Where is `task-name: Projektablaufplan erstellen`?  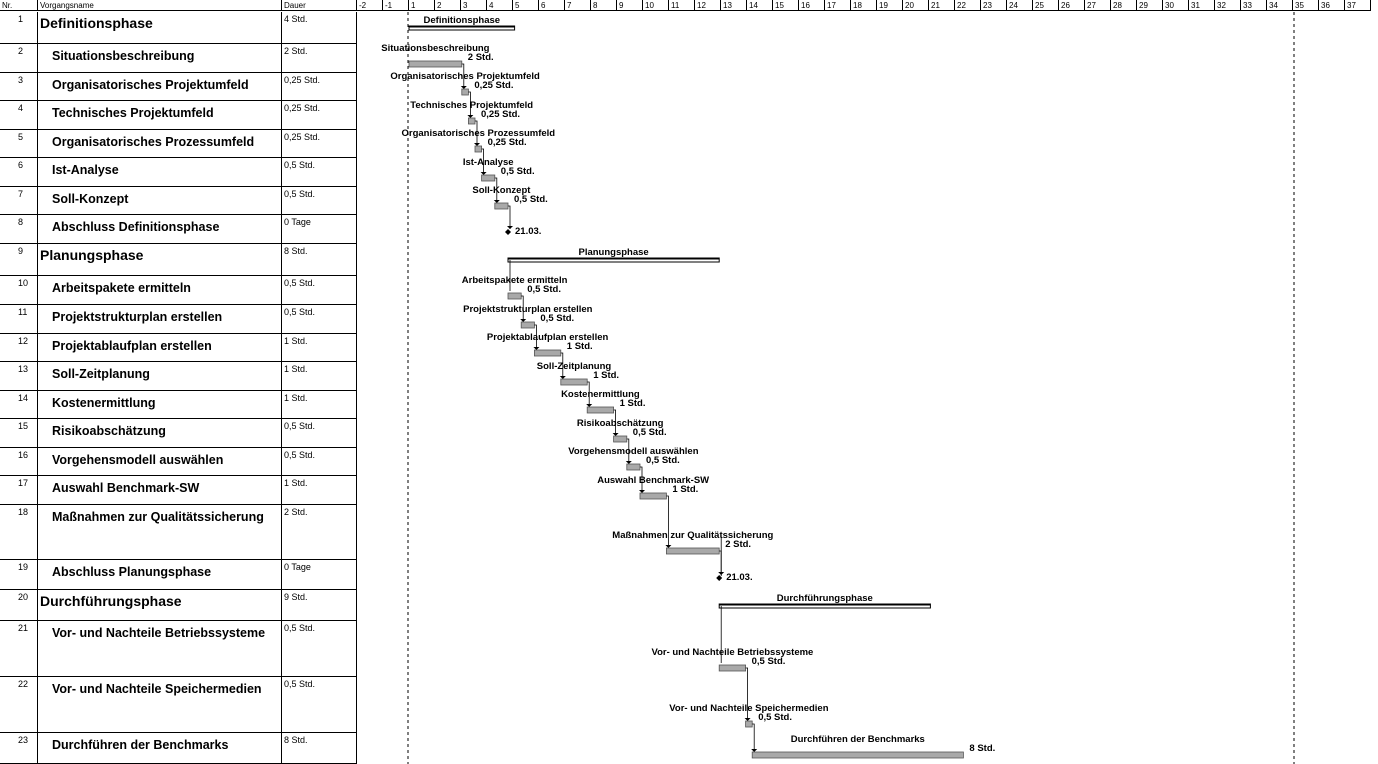
task-name: Projektablaufplan erstellen is located at coordinates (160, 347).